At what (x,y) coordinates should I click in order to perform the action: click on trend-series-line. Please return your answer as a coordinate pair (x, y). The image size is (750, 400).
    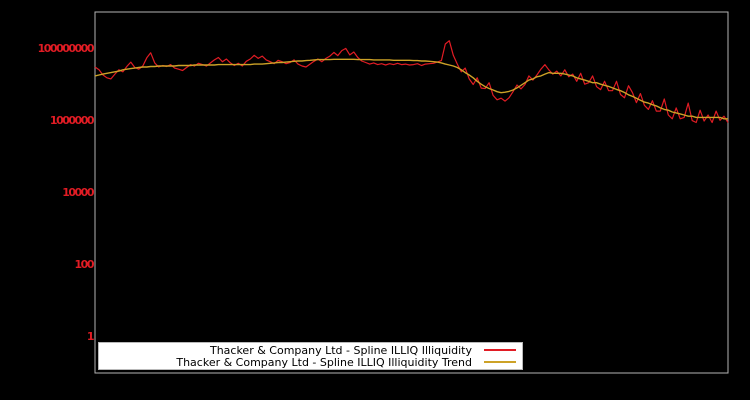
    Looking at the image, I should click on (411, 89).